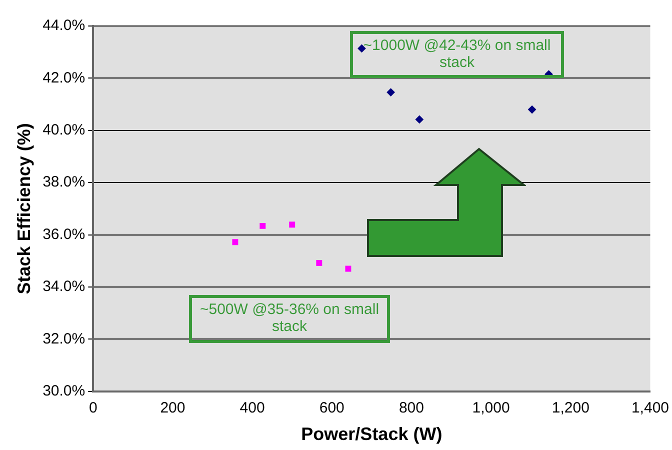 Image resolution: width=672 pixels, height=450 pixels. Describe the element at coordinates (64, 77) in the screenshot. I see `y-tick-label: 42.0%` at that location.